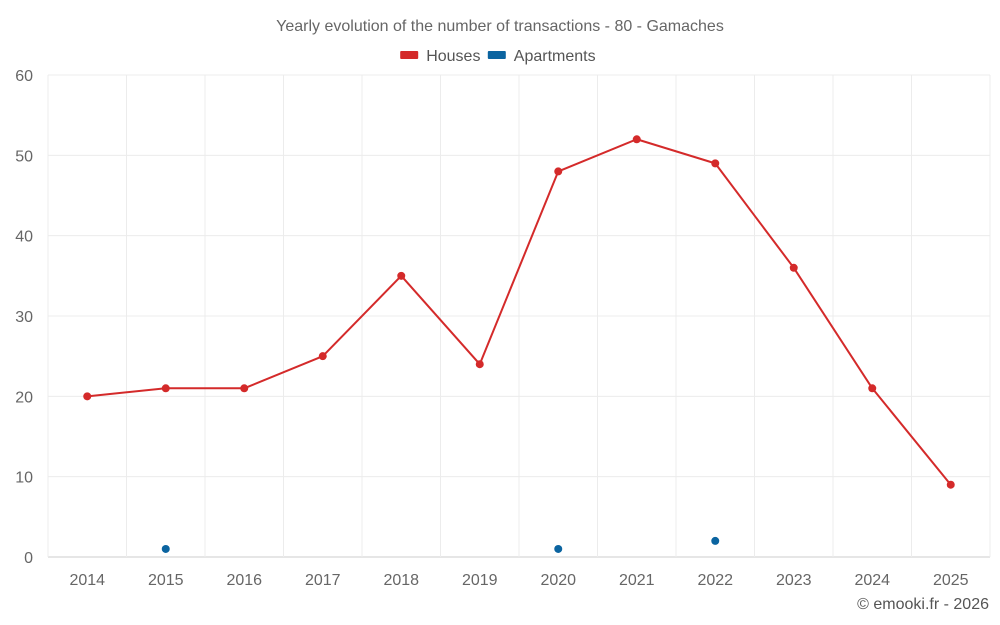 This screenshot has width=1000, height=625. Describe the element at coordinates (244, 580) in the screenshot. I see `x-tick-label: 2016` at that location.